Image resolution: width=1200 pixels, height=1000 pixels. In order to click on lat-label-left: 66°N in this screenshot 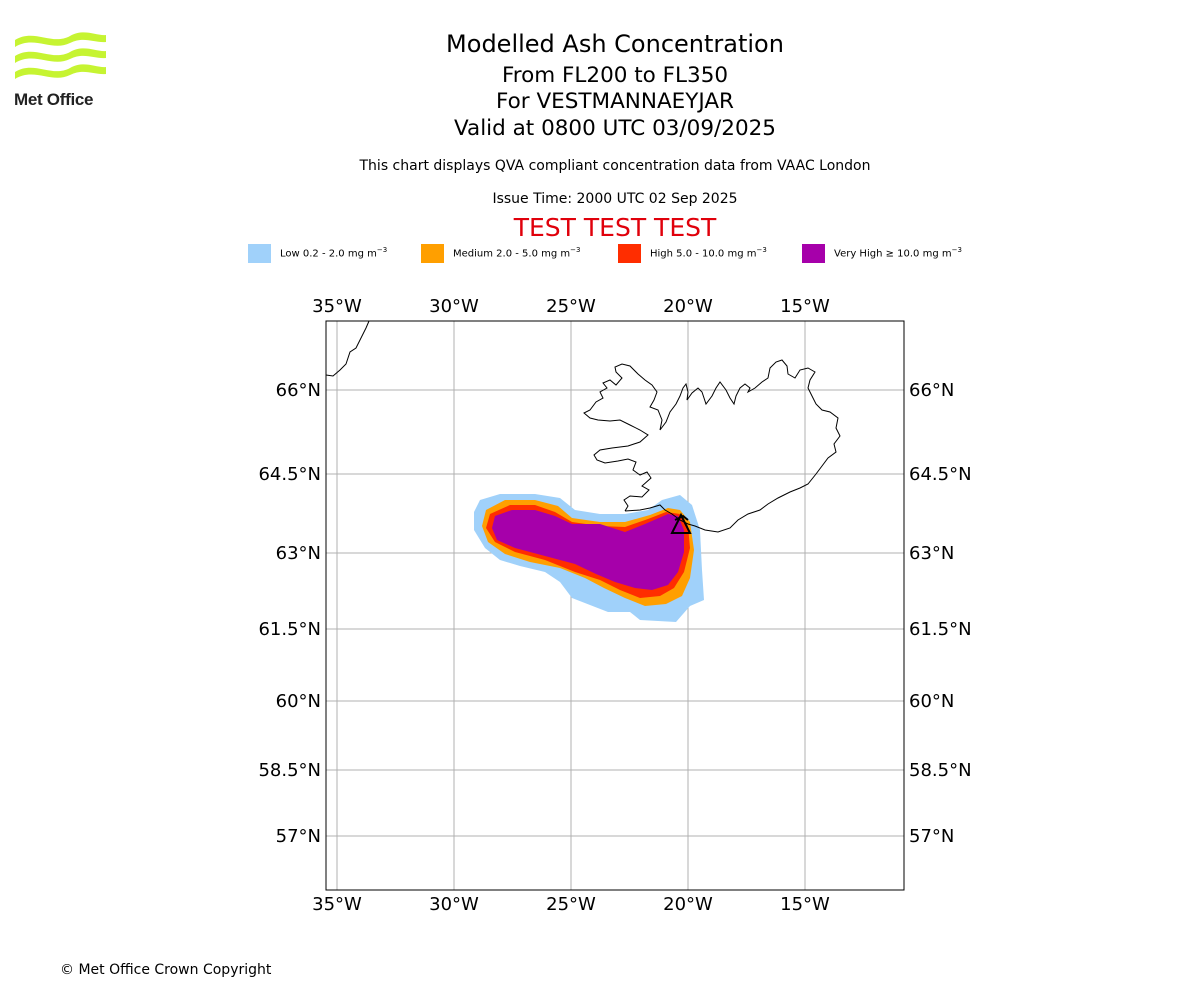, I will do `click(298, 390)`.